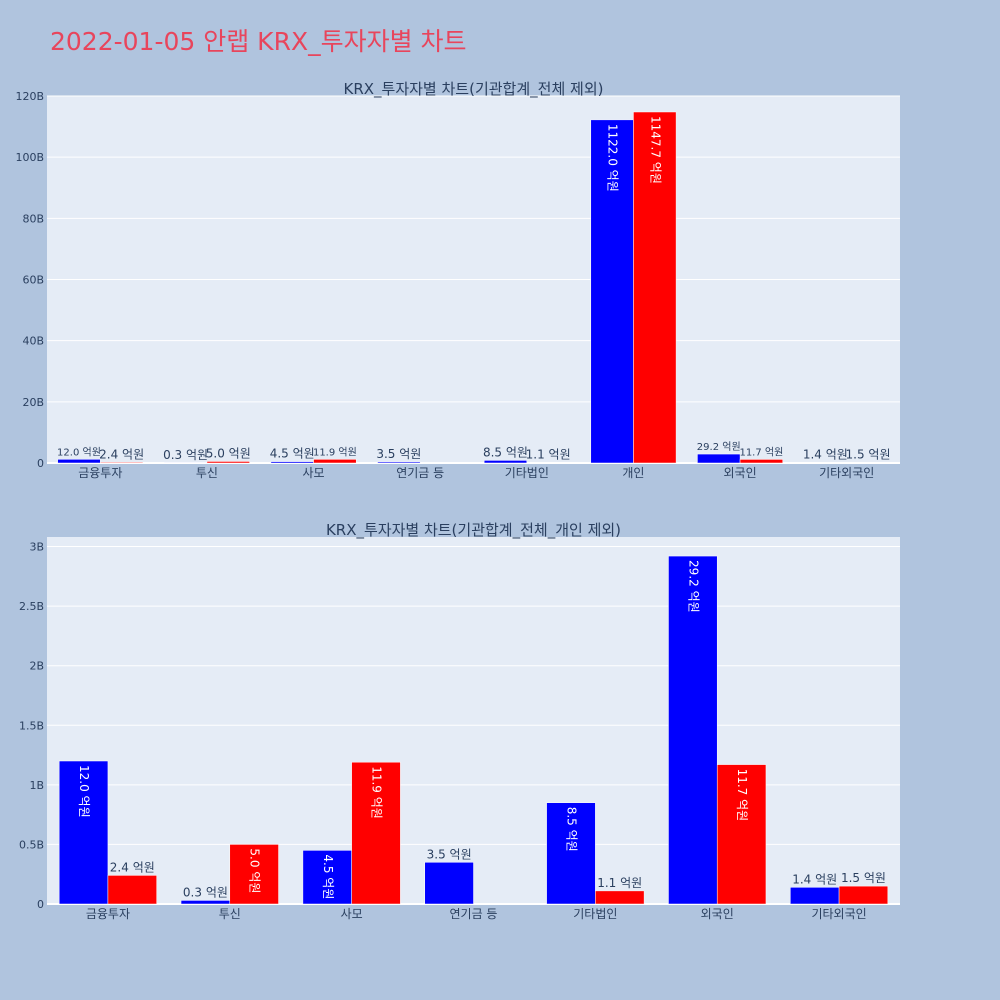 This screenshot has height=1000, width=1000. What do you see at coordinates (36, 547) in the screenshot?
I see `y-tick-label: 3B` at bounding box center [36, 547].